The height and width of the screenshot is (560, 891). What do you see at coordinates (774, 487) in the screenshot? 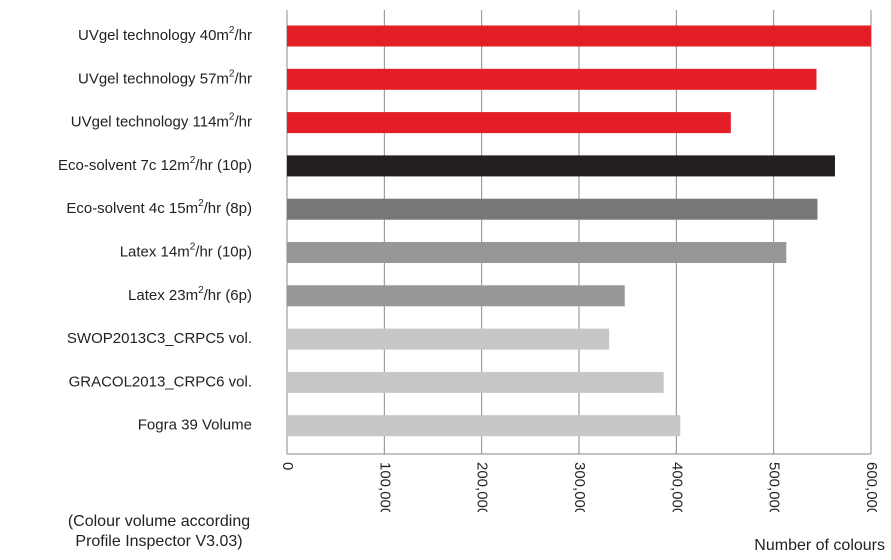
I see `tick-label-5: 500,000` at bounding box center [774, 487].